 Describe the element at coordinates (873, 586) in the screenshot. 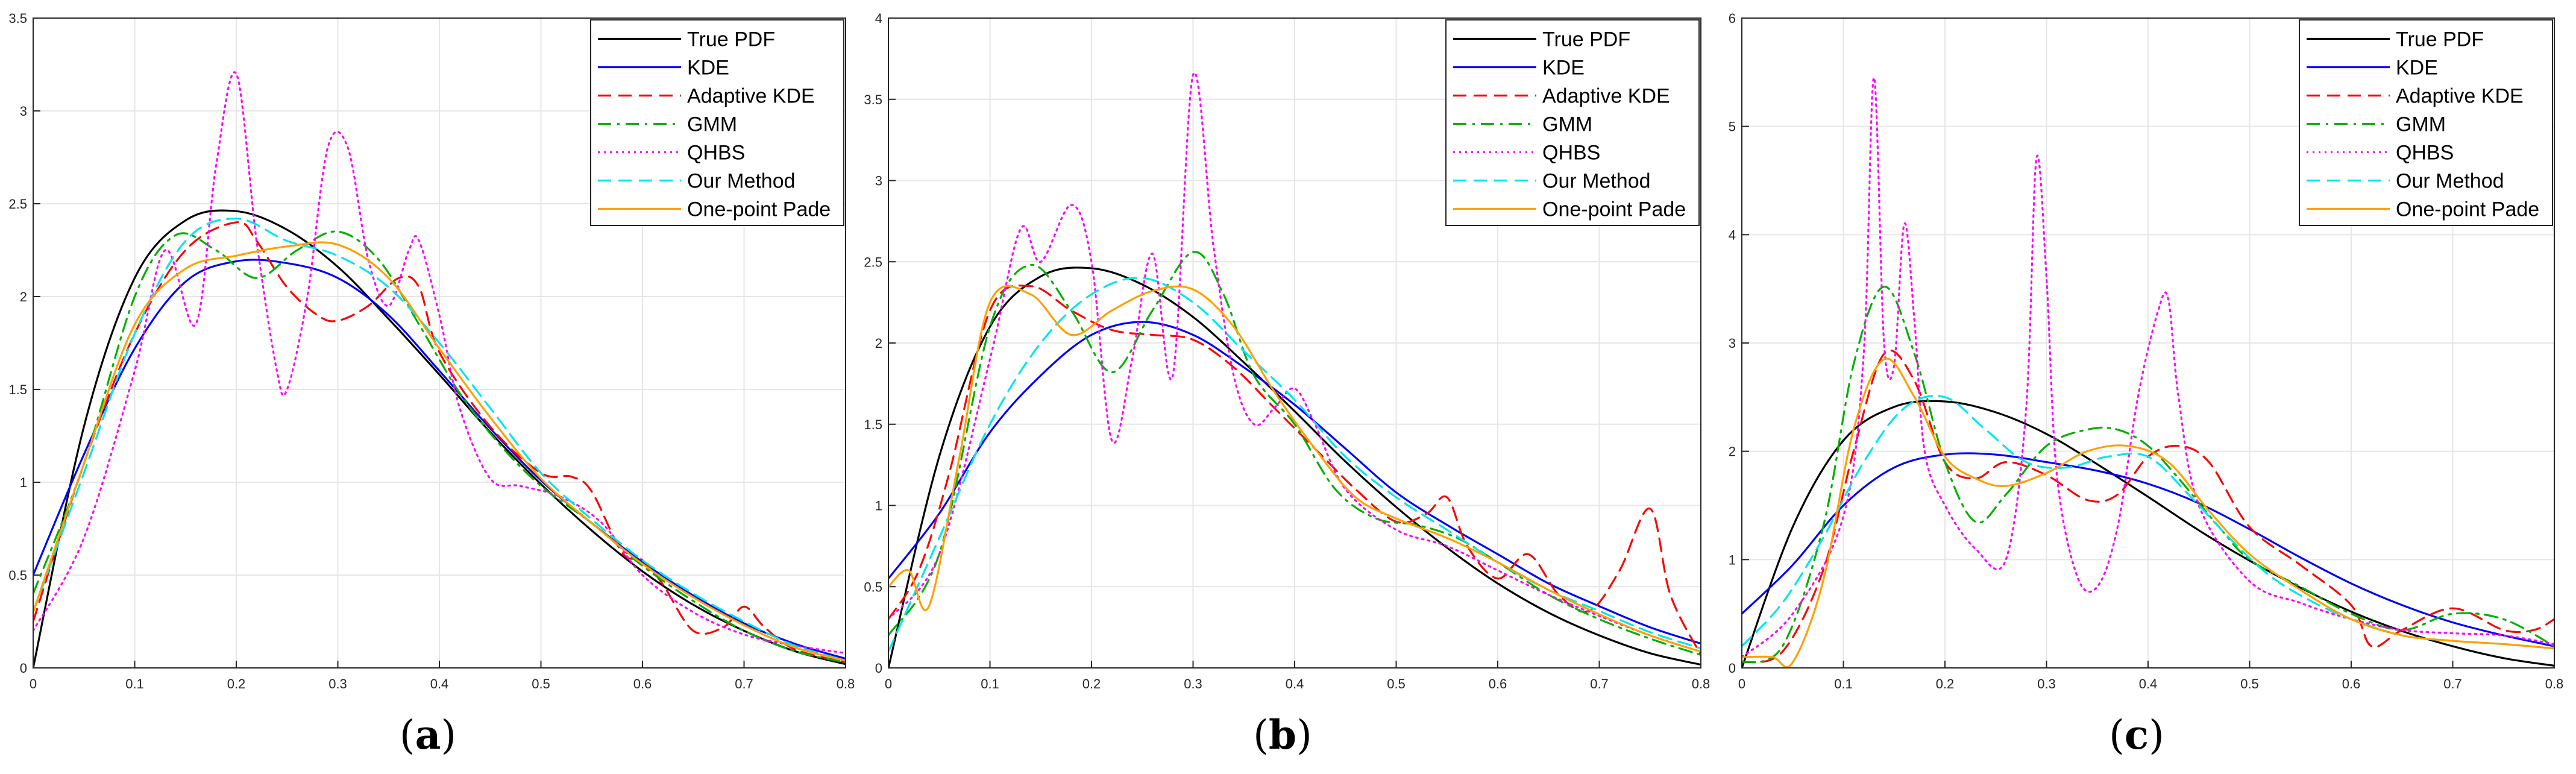

I see `y-tick-label: 0.5` at that location.